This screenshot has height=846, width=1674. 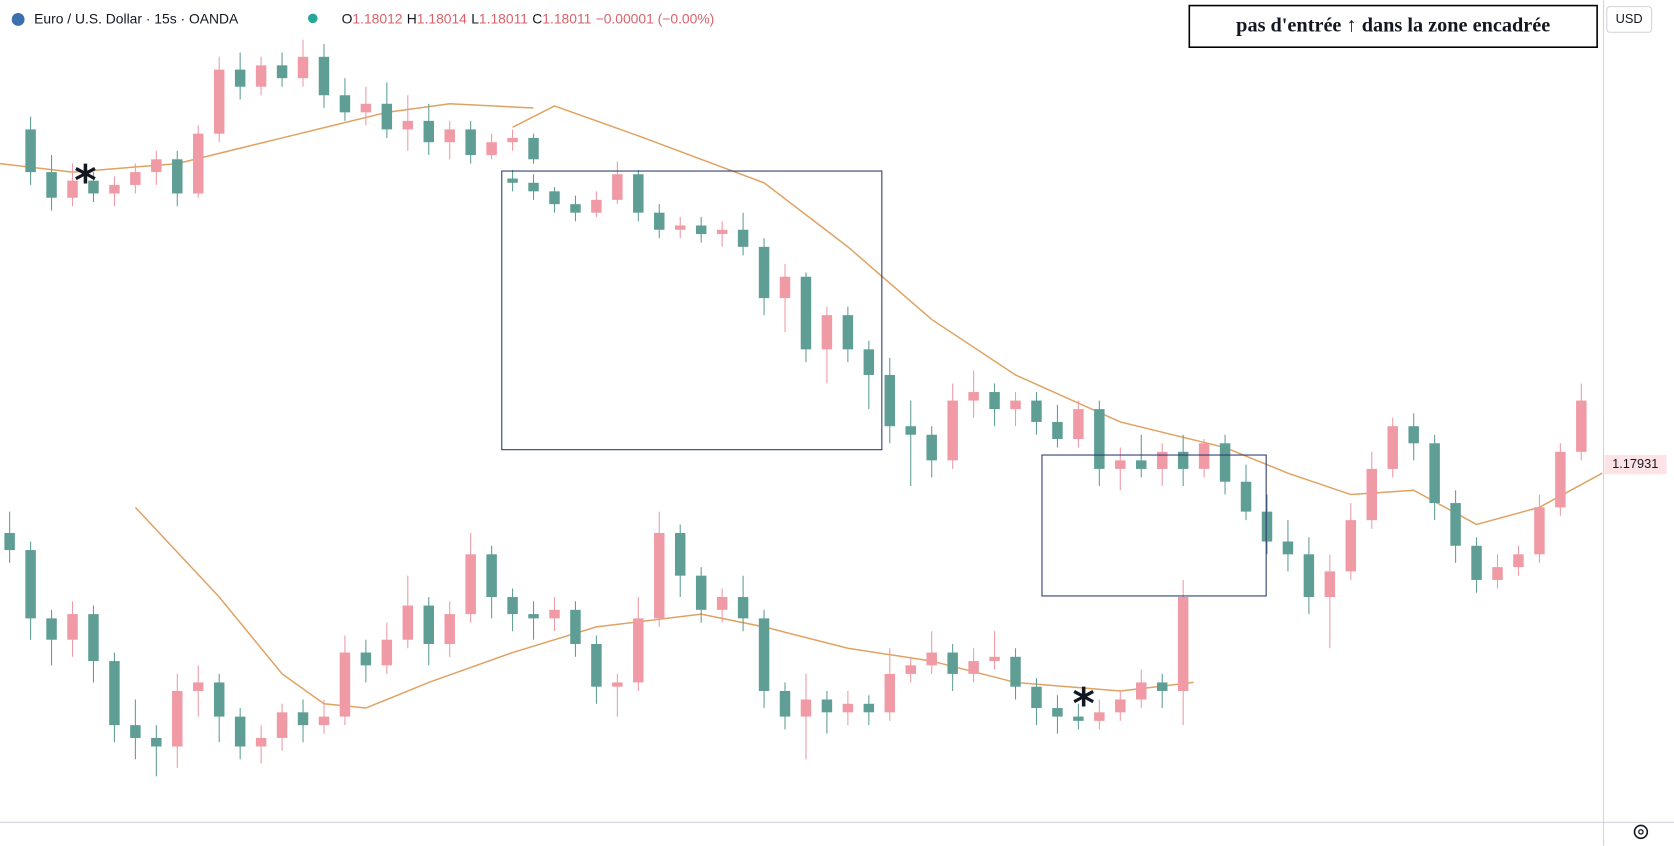 I want to click on last-price-label: 1.17931, so click(x=1635, y=463).